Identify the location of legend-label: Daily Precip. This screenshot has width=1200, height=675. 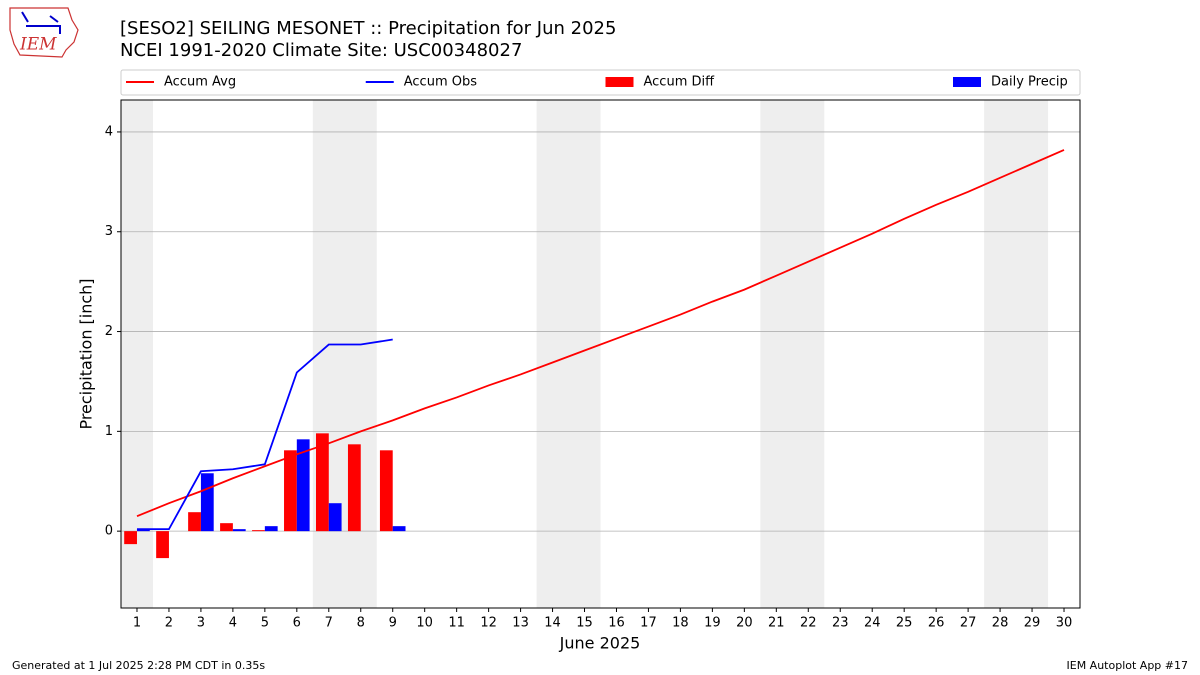
(1029, 82).